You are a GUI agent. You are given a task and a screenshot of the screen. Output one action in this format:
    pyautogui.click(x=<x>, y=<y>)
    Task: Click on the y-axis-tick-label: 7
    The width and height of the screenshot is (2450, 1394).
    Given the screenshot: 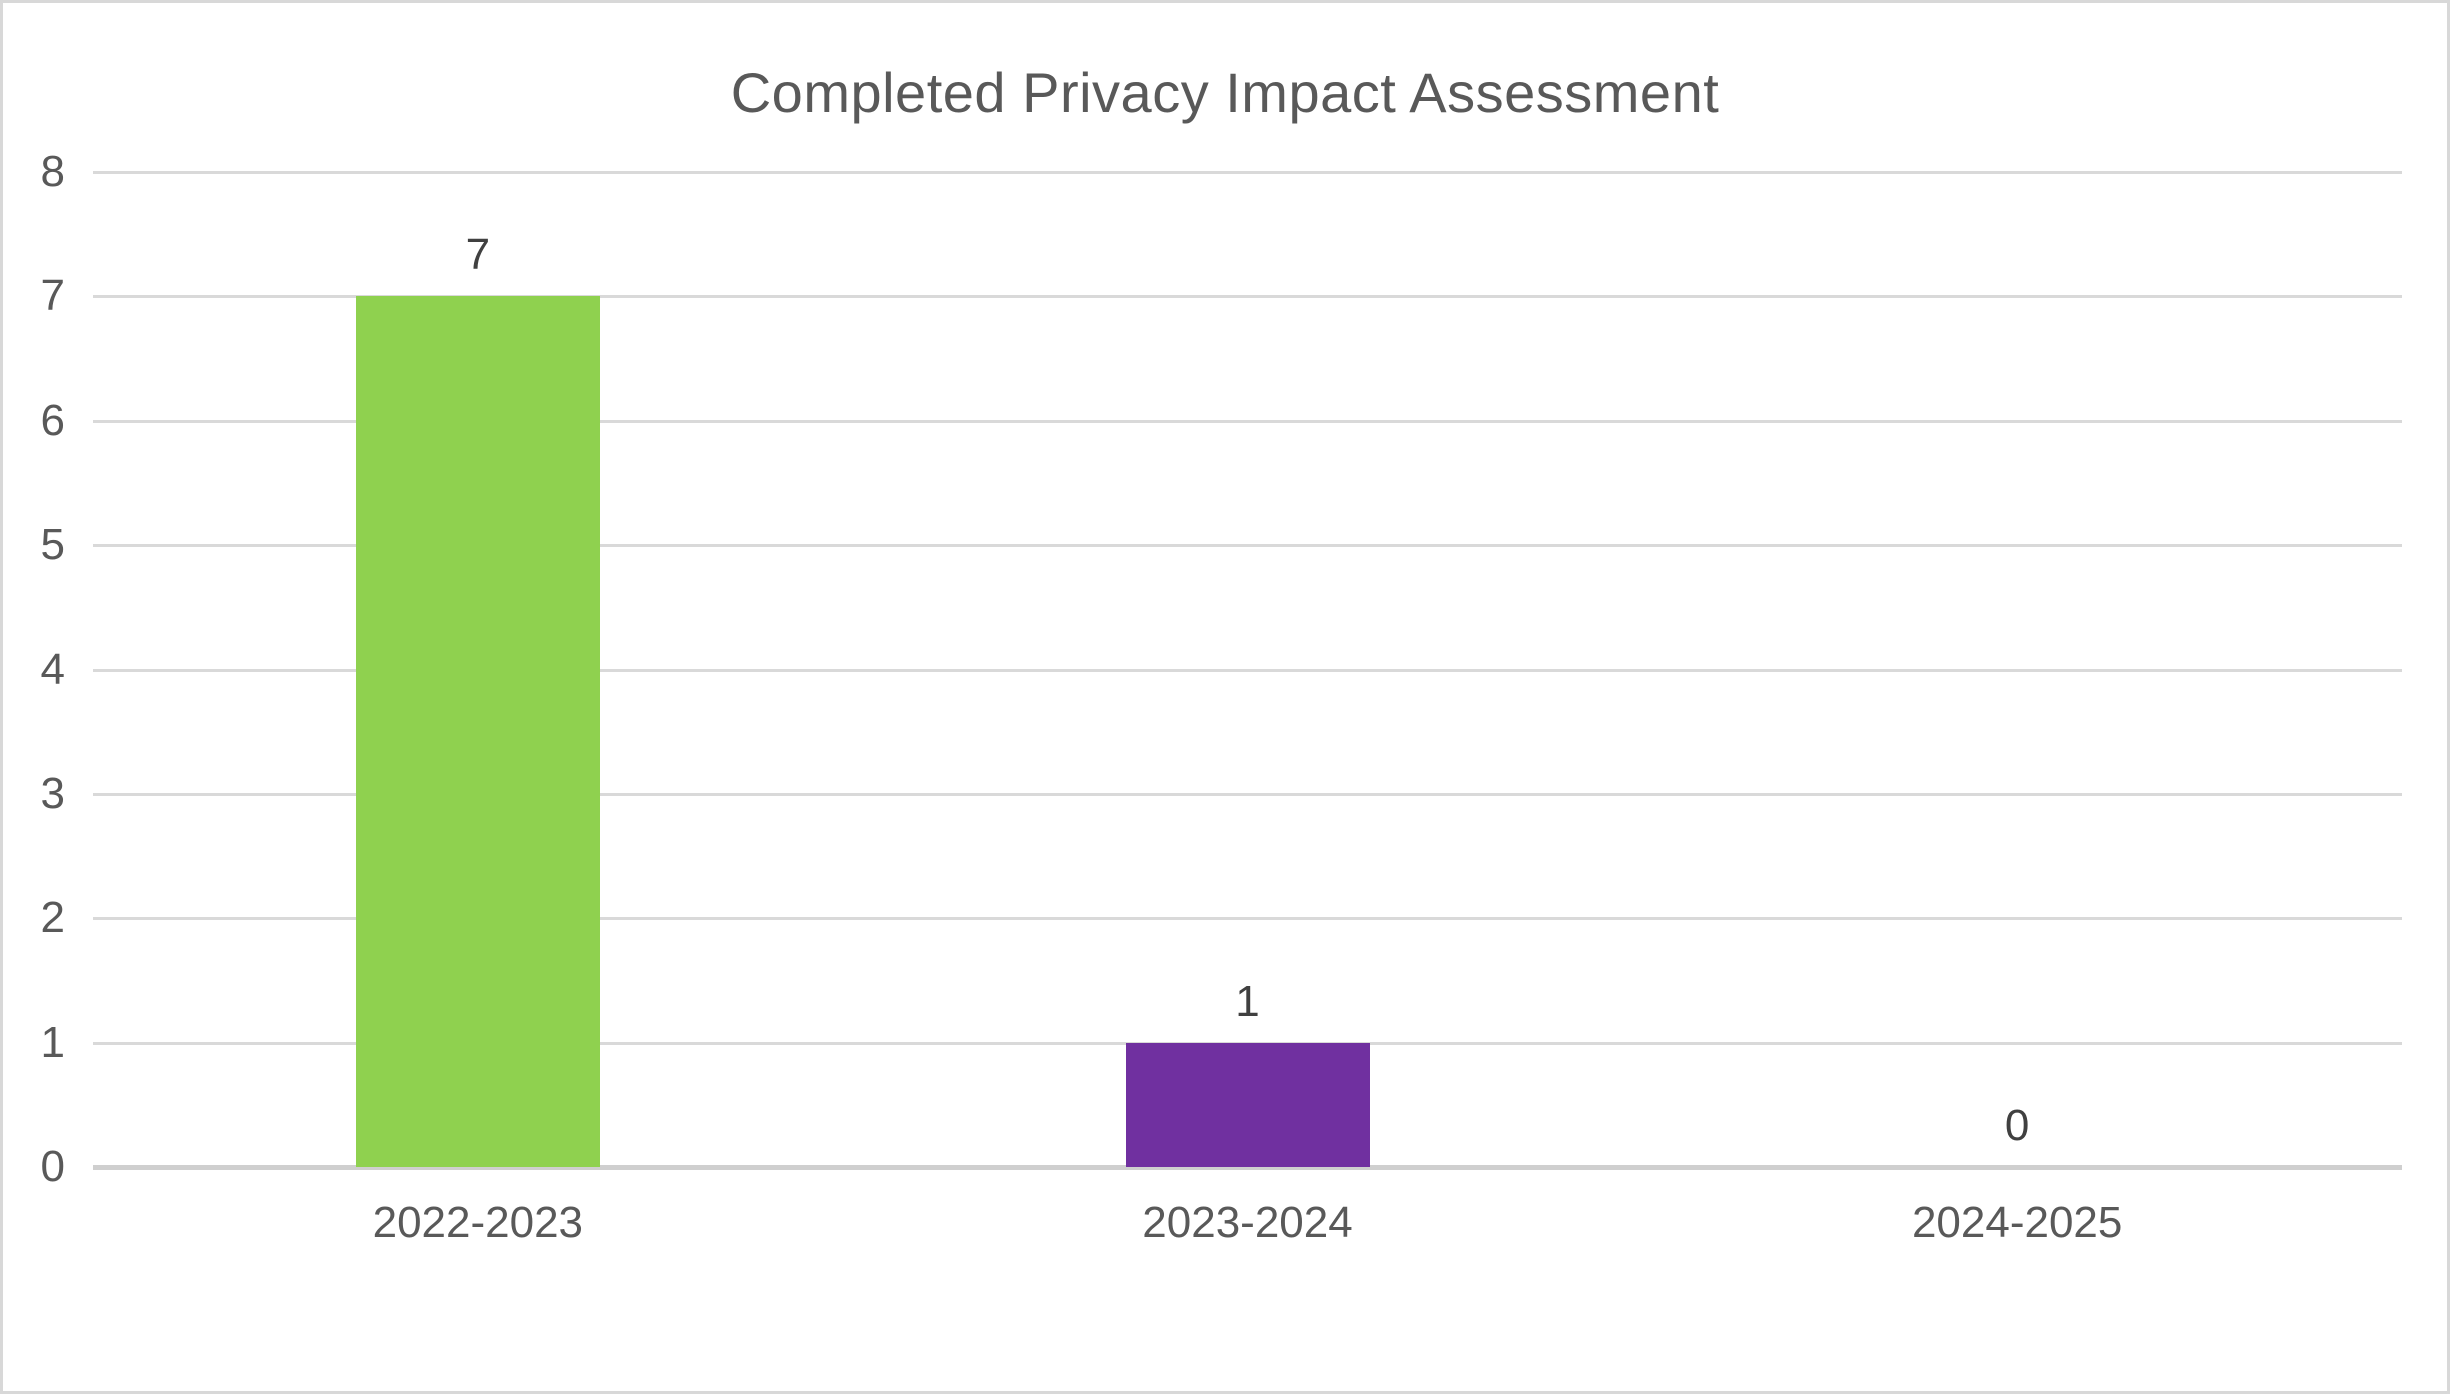 What is the action you would take?
    pyautogui.click(x=52, y=296)
    